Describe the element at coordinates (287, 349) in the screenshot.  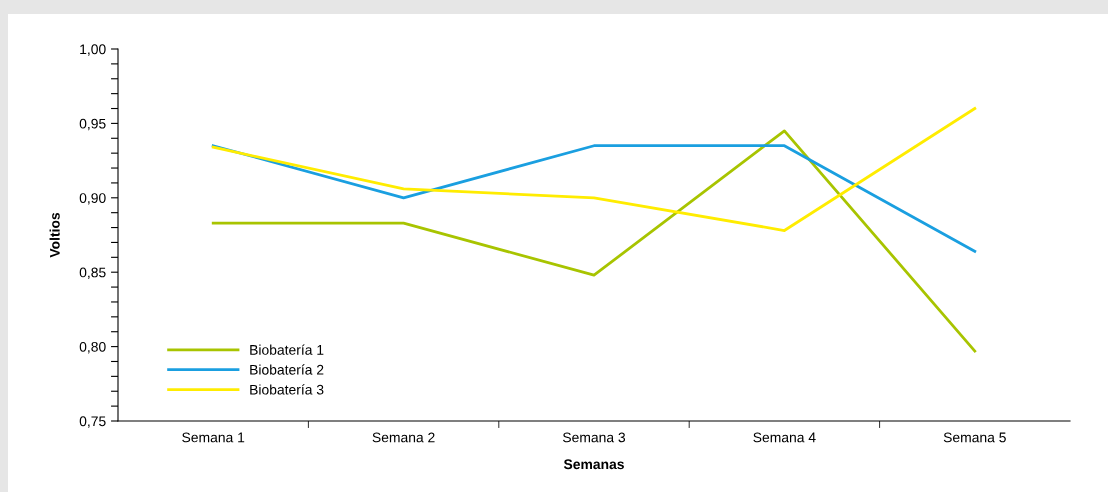
I see `legend-label: Biobatería 1` at that location.